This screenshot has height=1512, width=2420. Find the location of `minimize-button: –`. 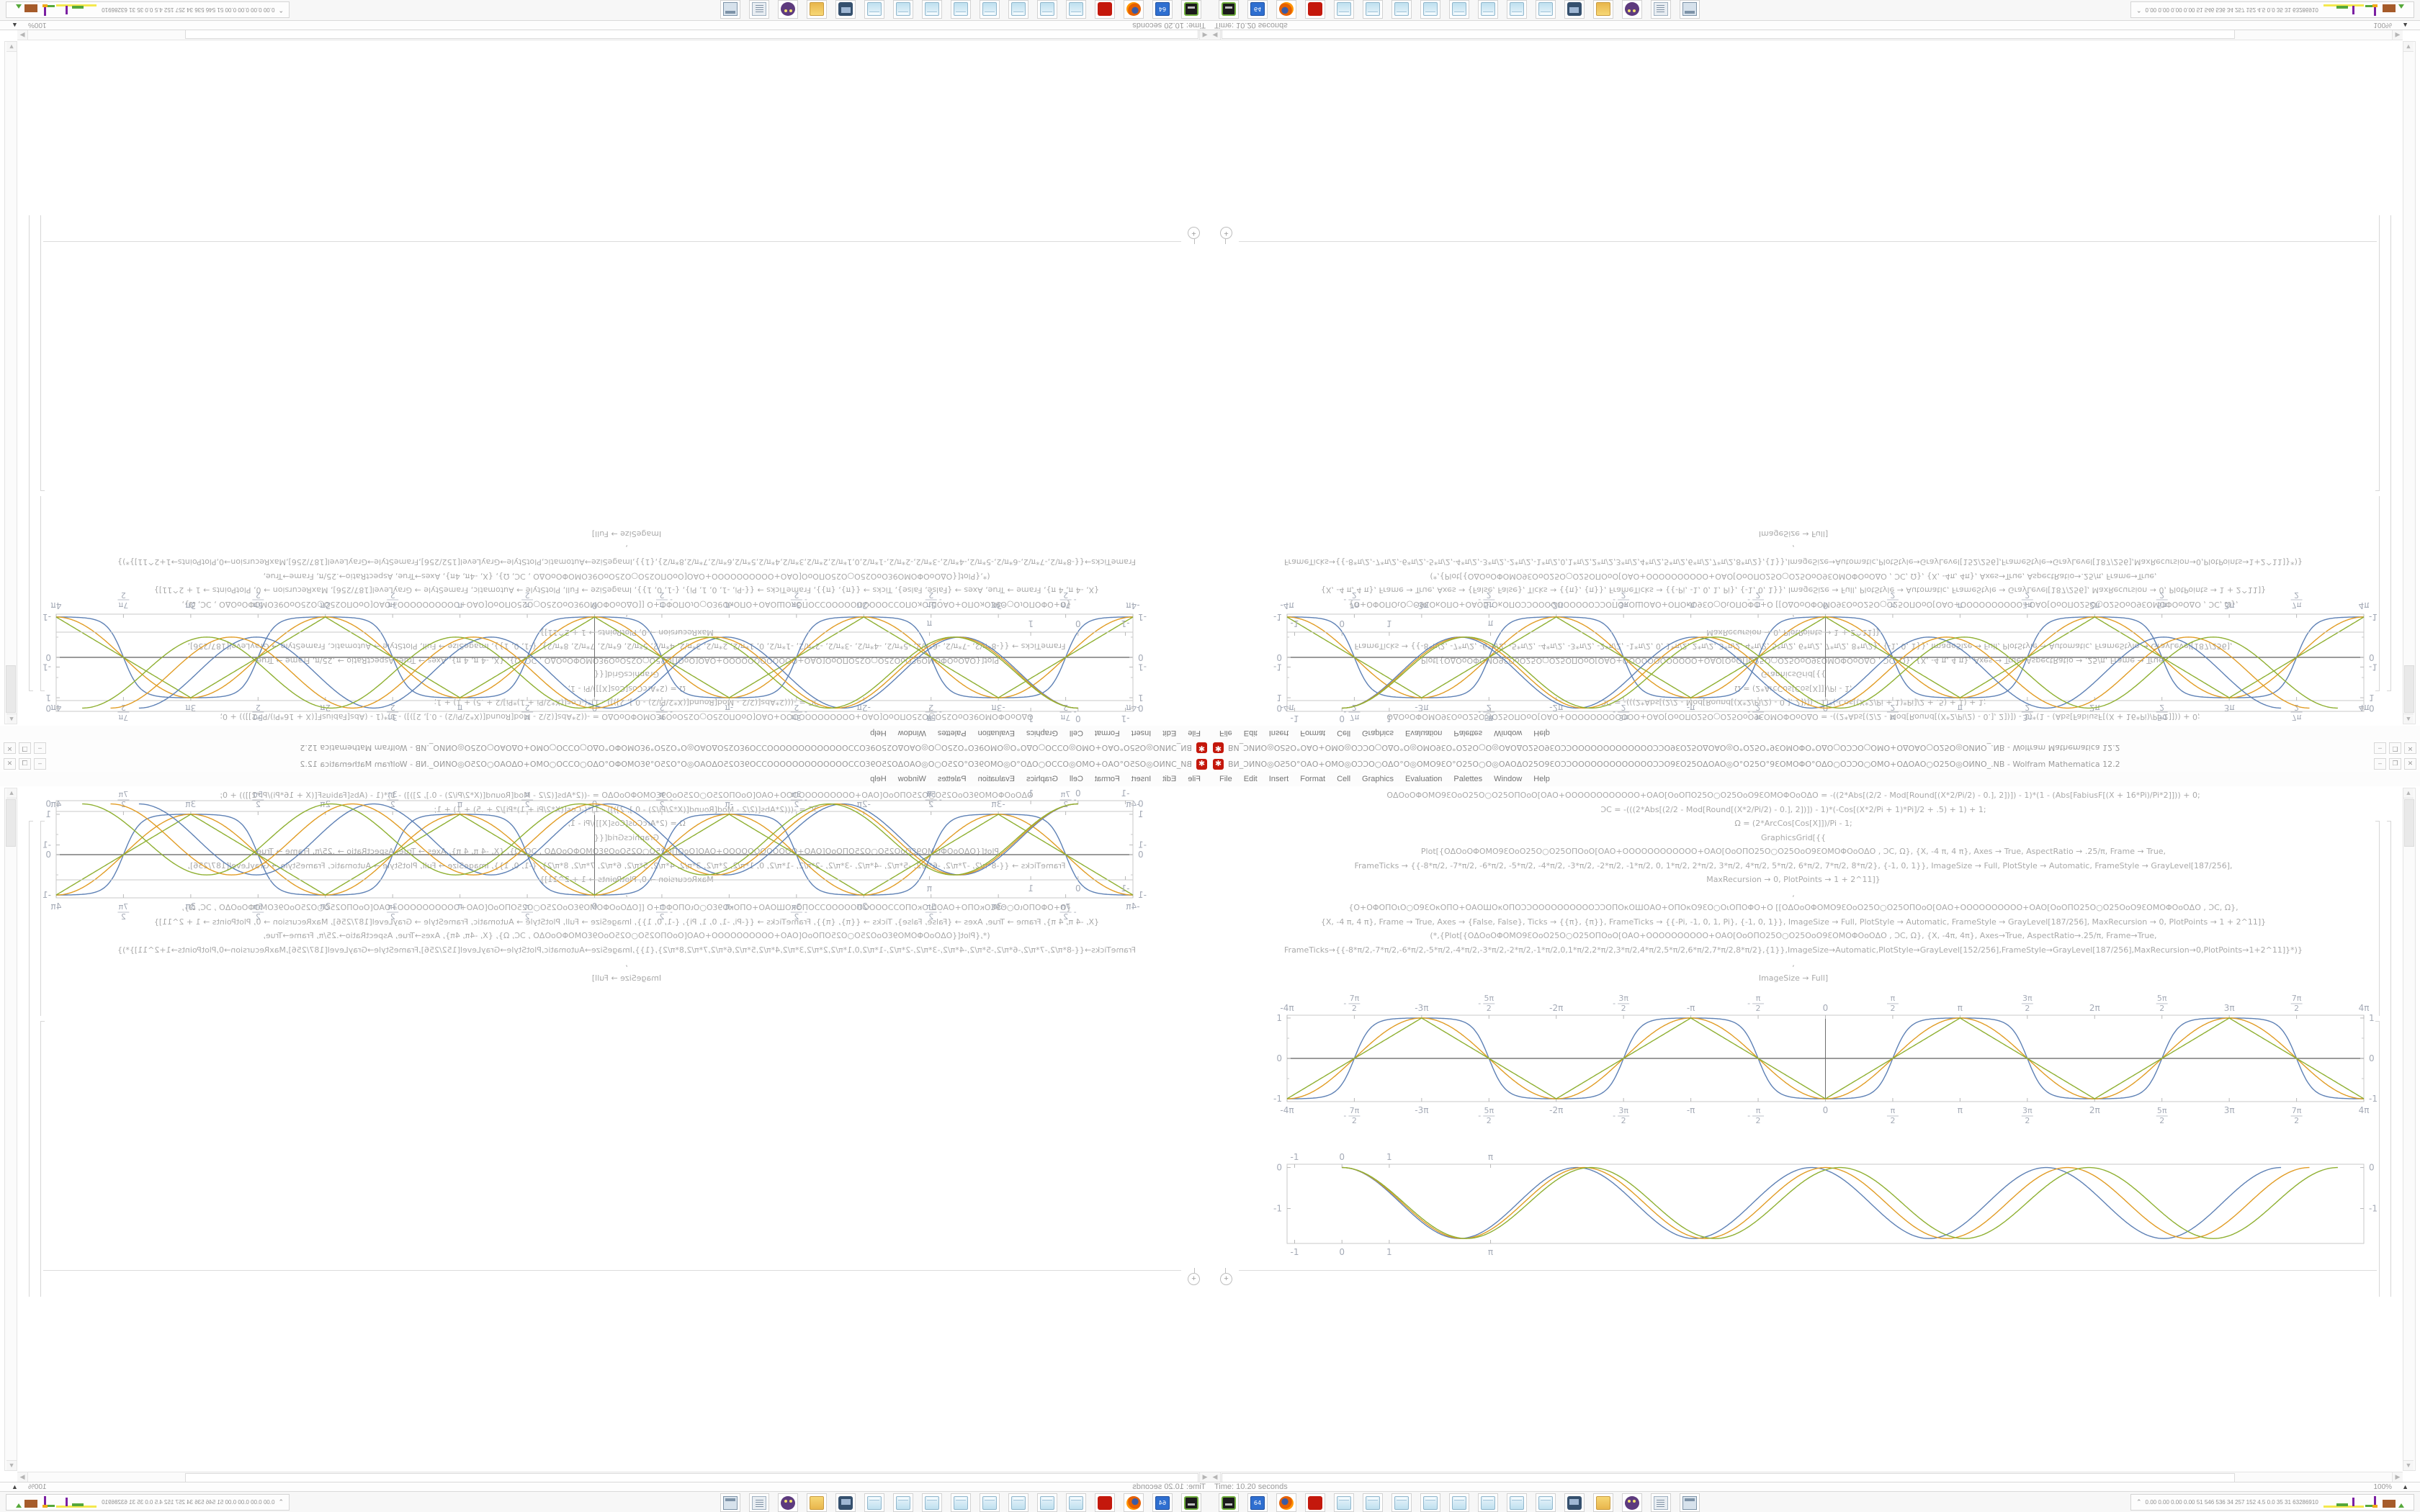

minimize-button: – is located at coordinates (2380, 764).